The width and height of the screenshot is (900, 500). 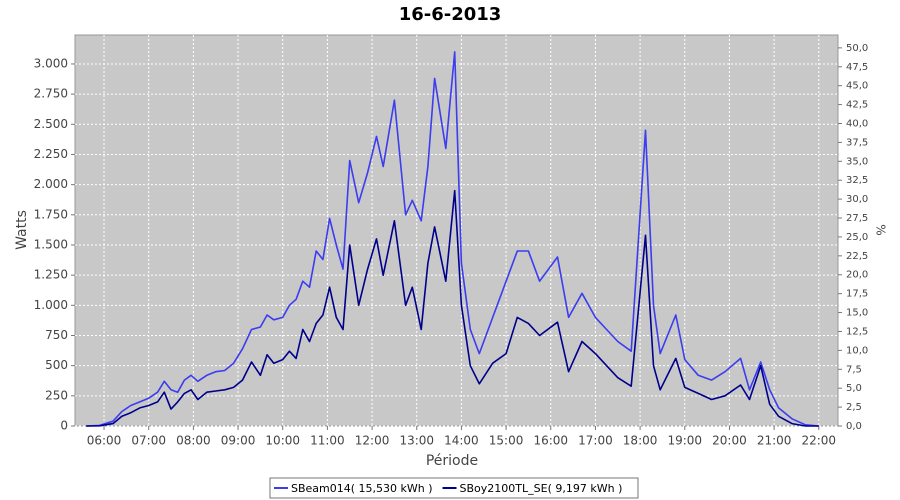 What do you see at coordinates (857, 275) in the screenshot?
I see `y2-tick-label: 20,0` at bounding box center [857, 275].